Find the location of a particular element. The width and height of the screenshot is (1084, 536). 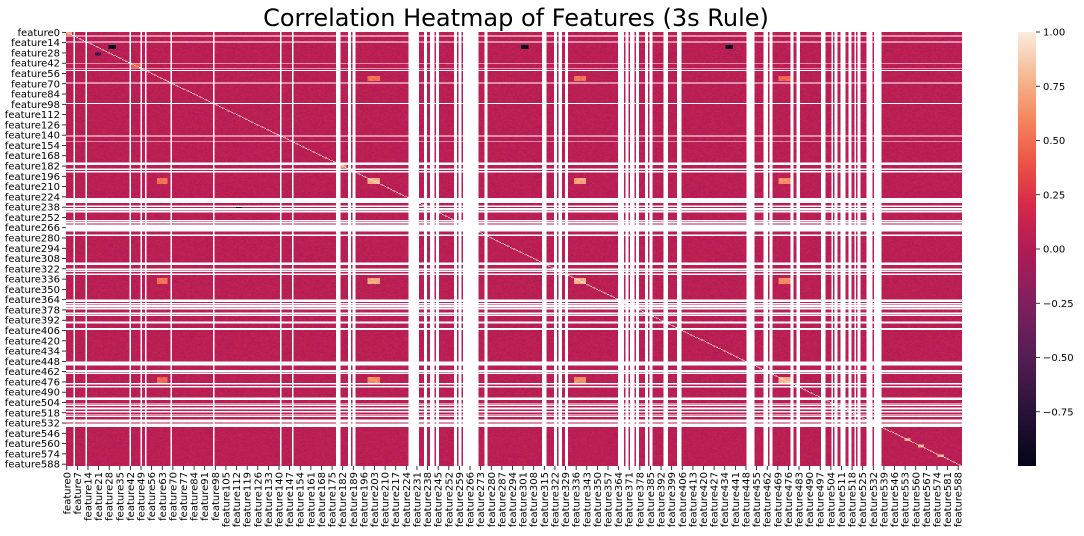

x-tick-label: feature252 is located at coordinates (449, 499).